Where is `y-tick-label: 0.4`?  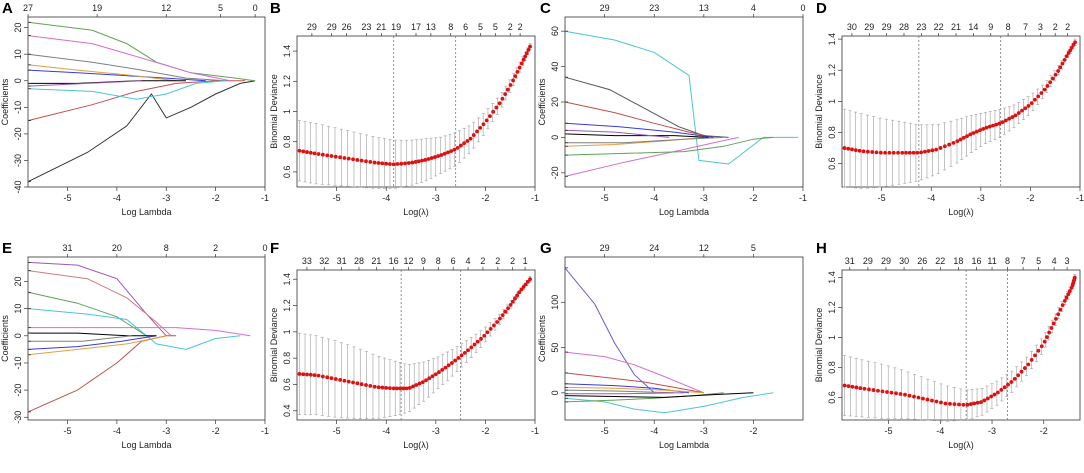
y-tick-label: 0.4 is located at coordinates (287, 411).